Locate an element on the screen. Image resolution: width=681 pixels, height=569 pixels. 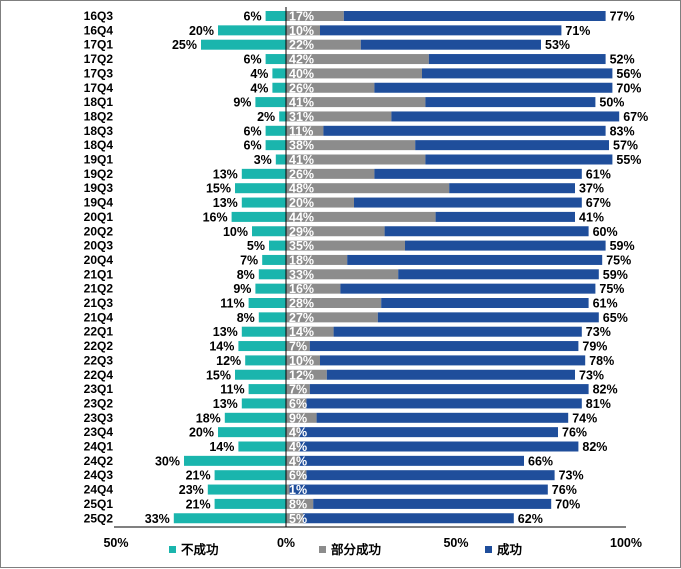
label-successful: 78% is located at coordinates (601, 361).